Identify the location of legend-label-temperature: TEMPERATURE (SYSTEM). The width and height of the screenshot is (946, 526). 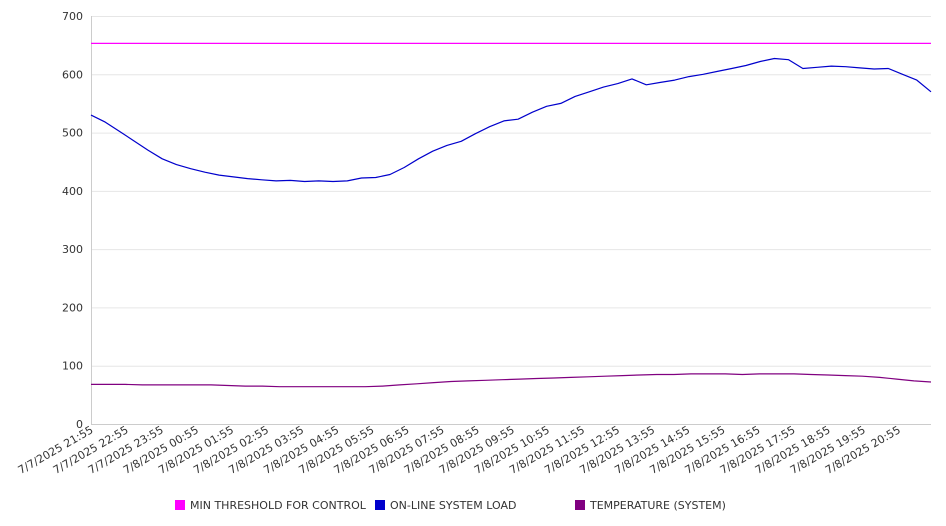
(658, 505).